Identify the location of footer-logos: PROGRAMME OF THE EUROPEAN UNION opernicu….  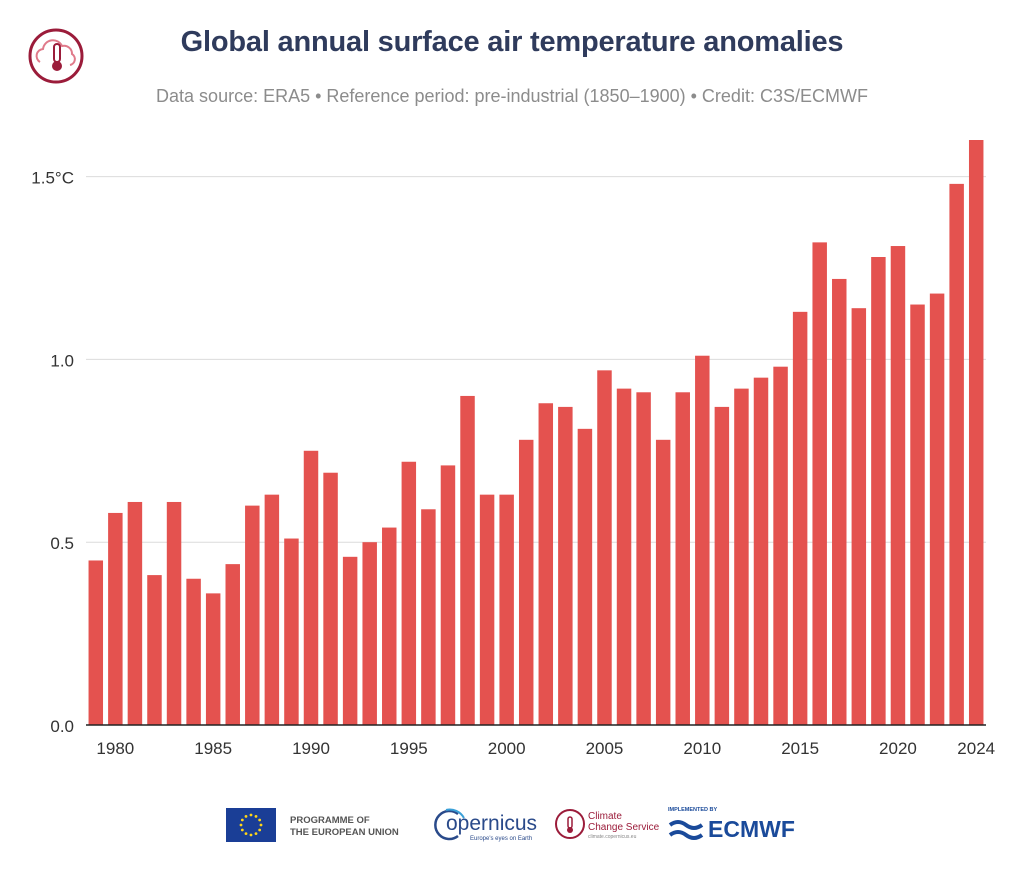
(512, 830).